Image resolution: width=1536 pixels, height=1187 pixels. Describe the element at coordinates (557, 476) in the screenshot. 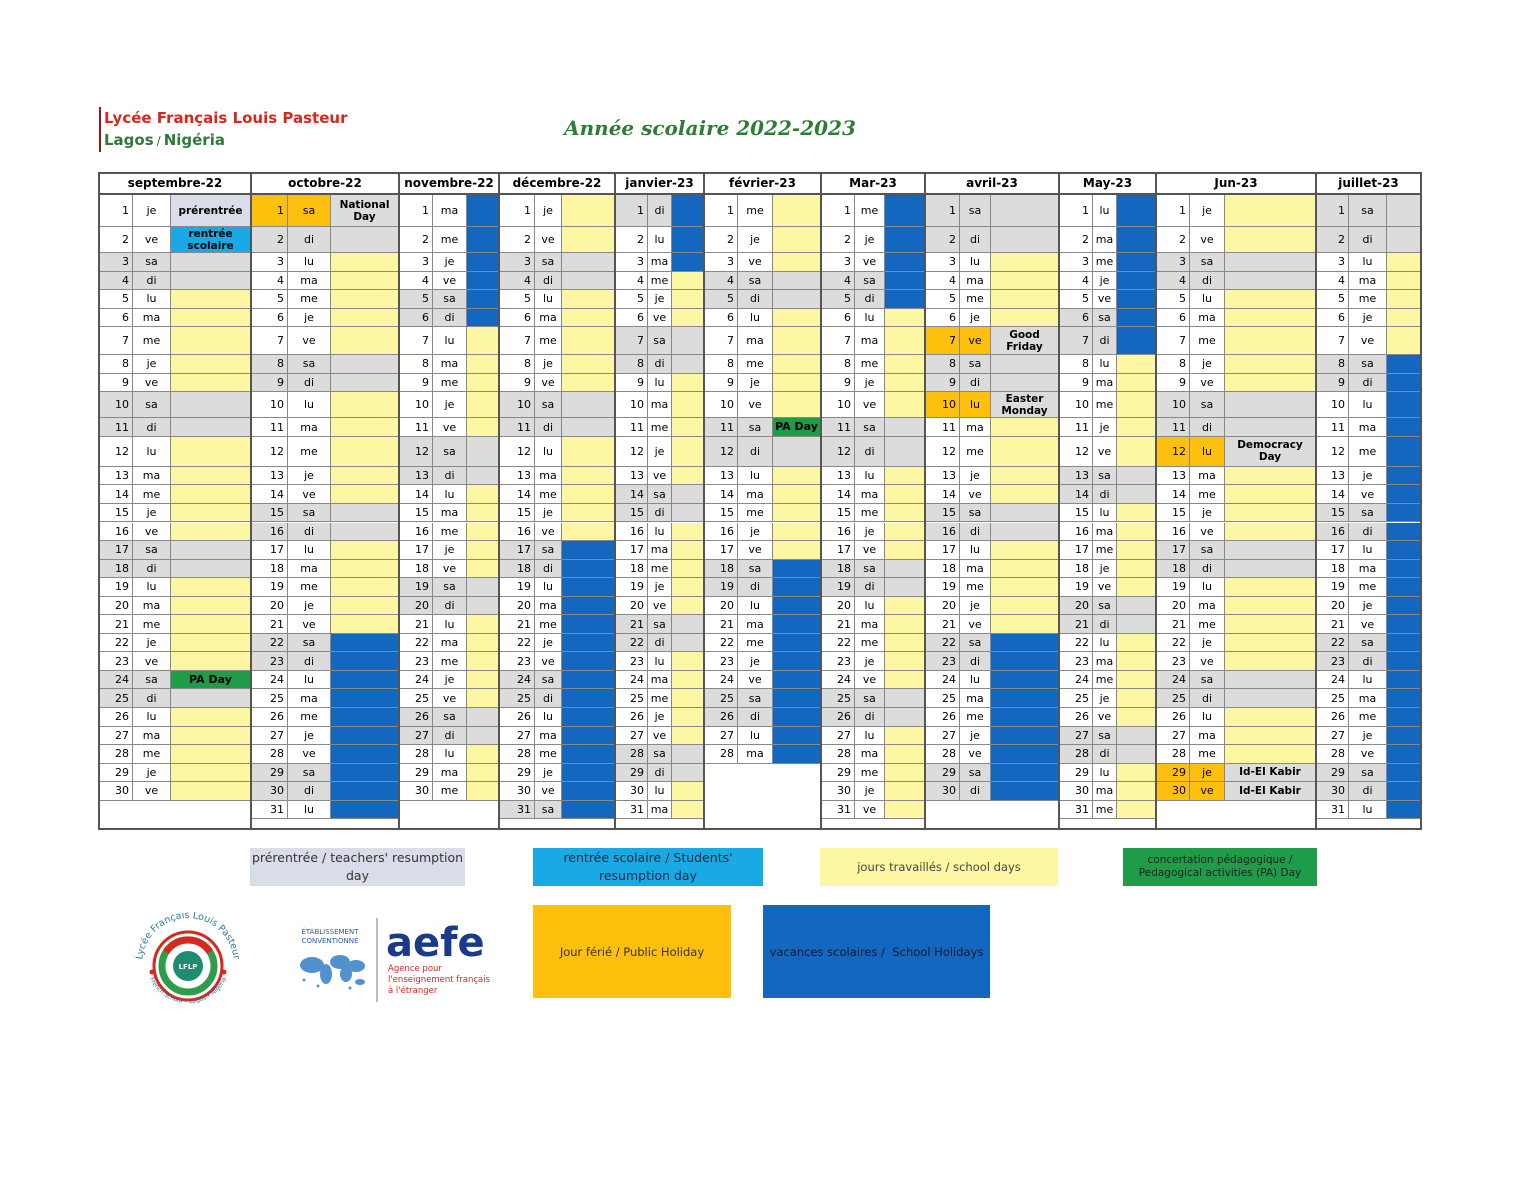

I see `day-row: 13 ma` at that location.